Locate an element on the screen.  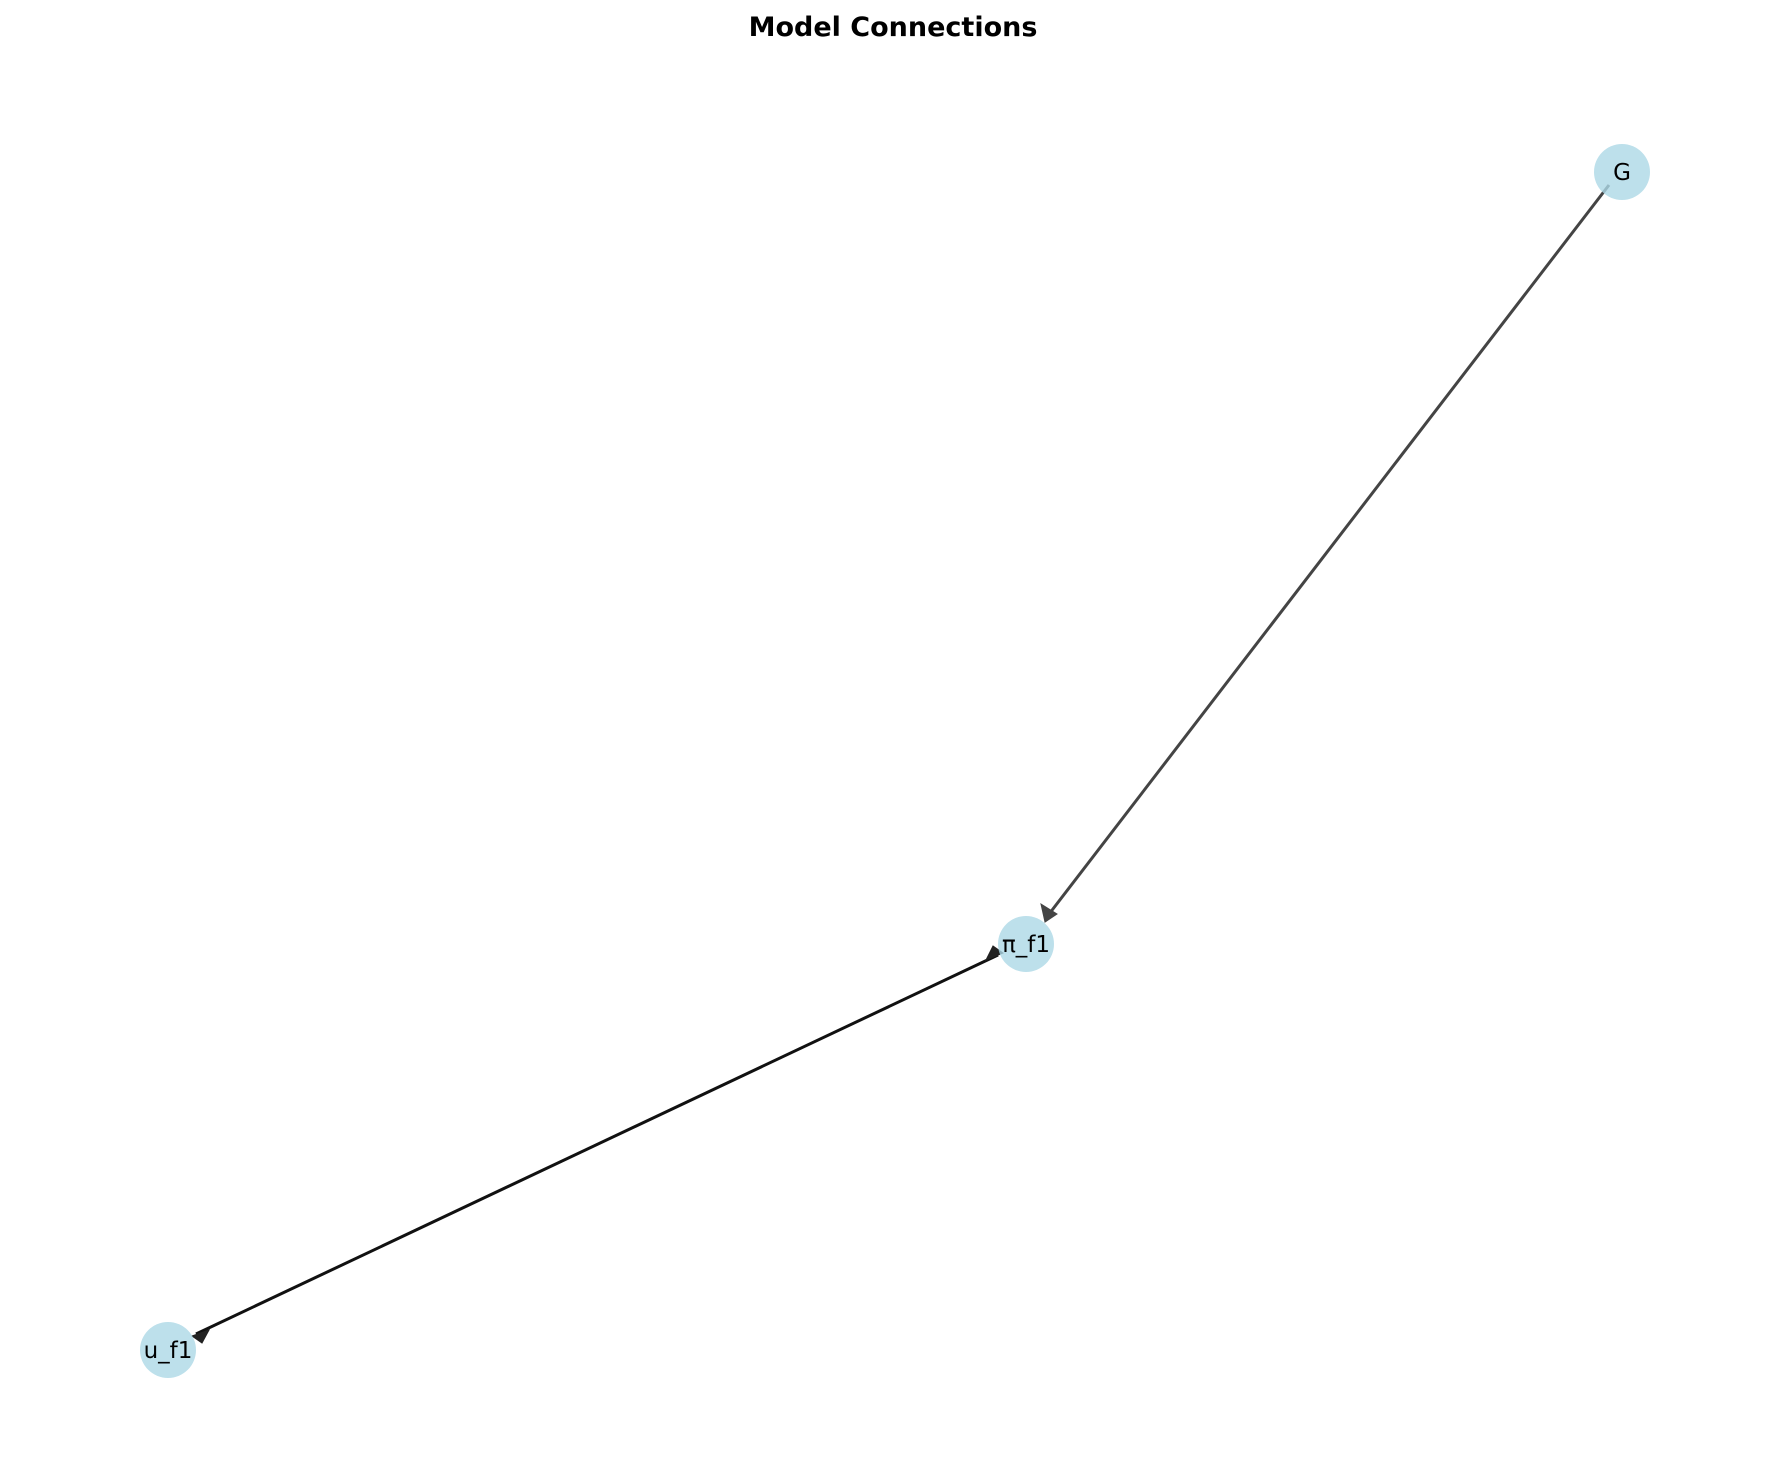
node-label: u_f1 is located at coordinates (168, 1351).